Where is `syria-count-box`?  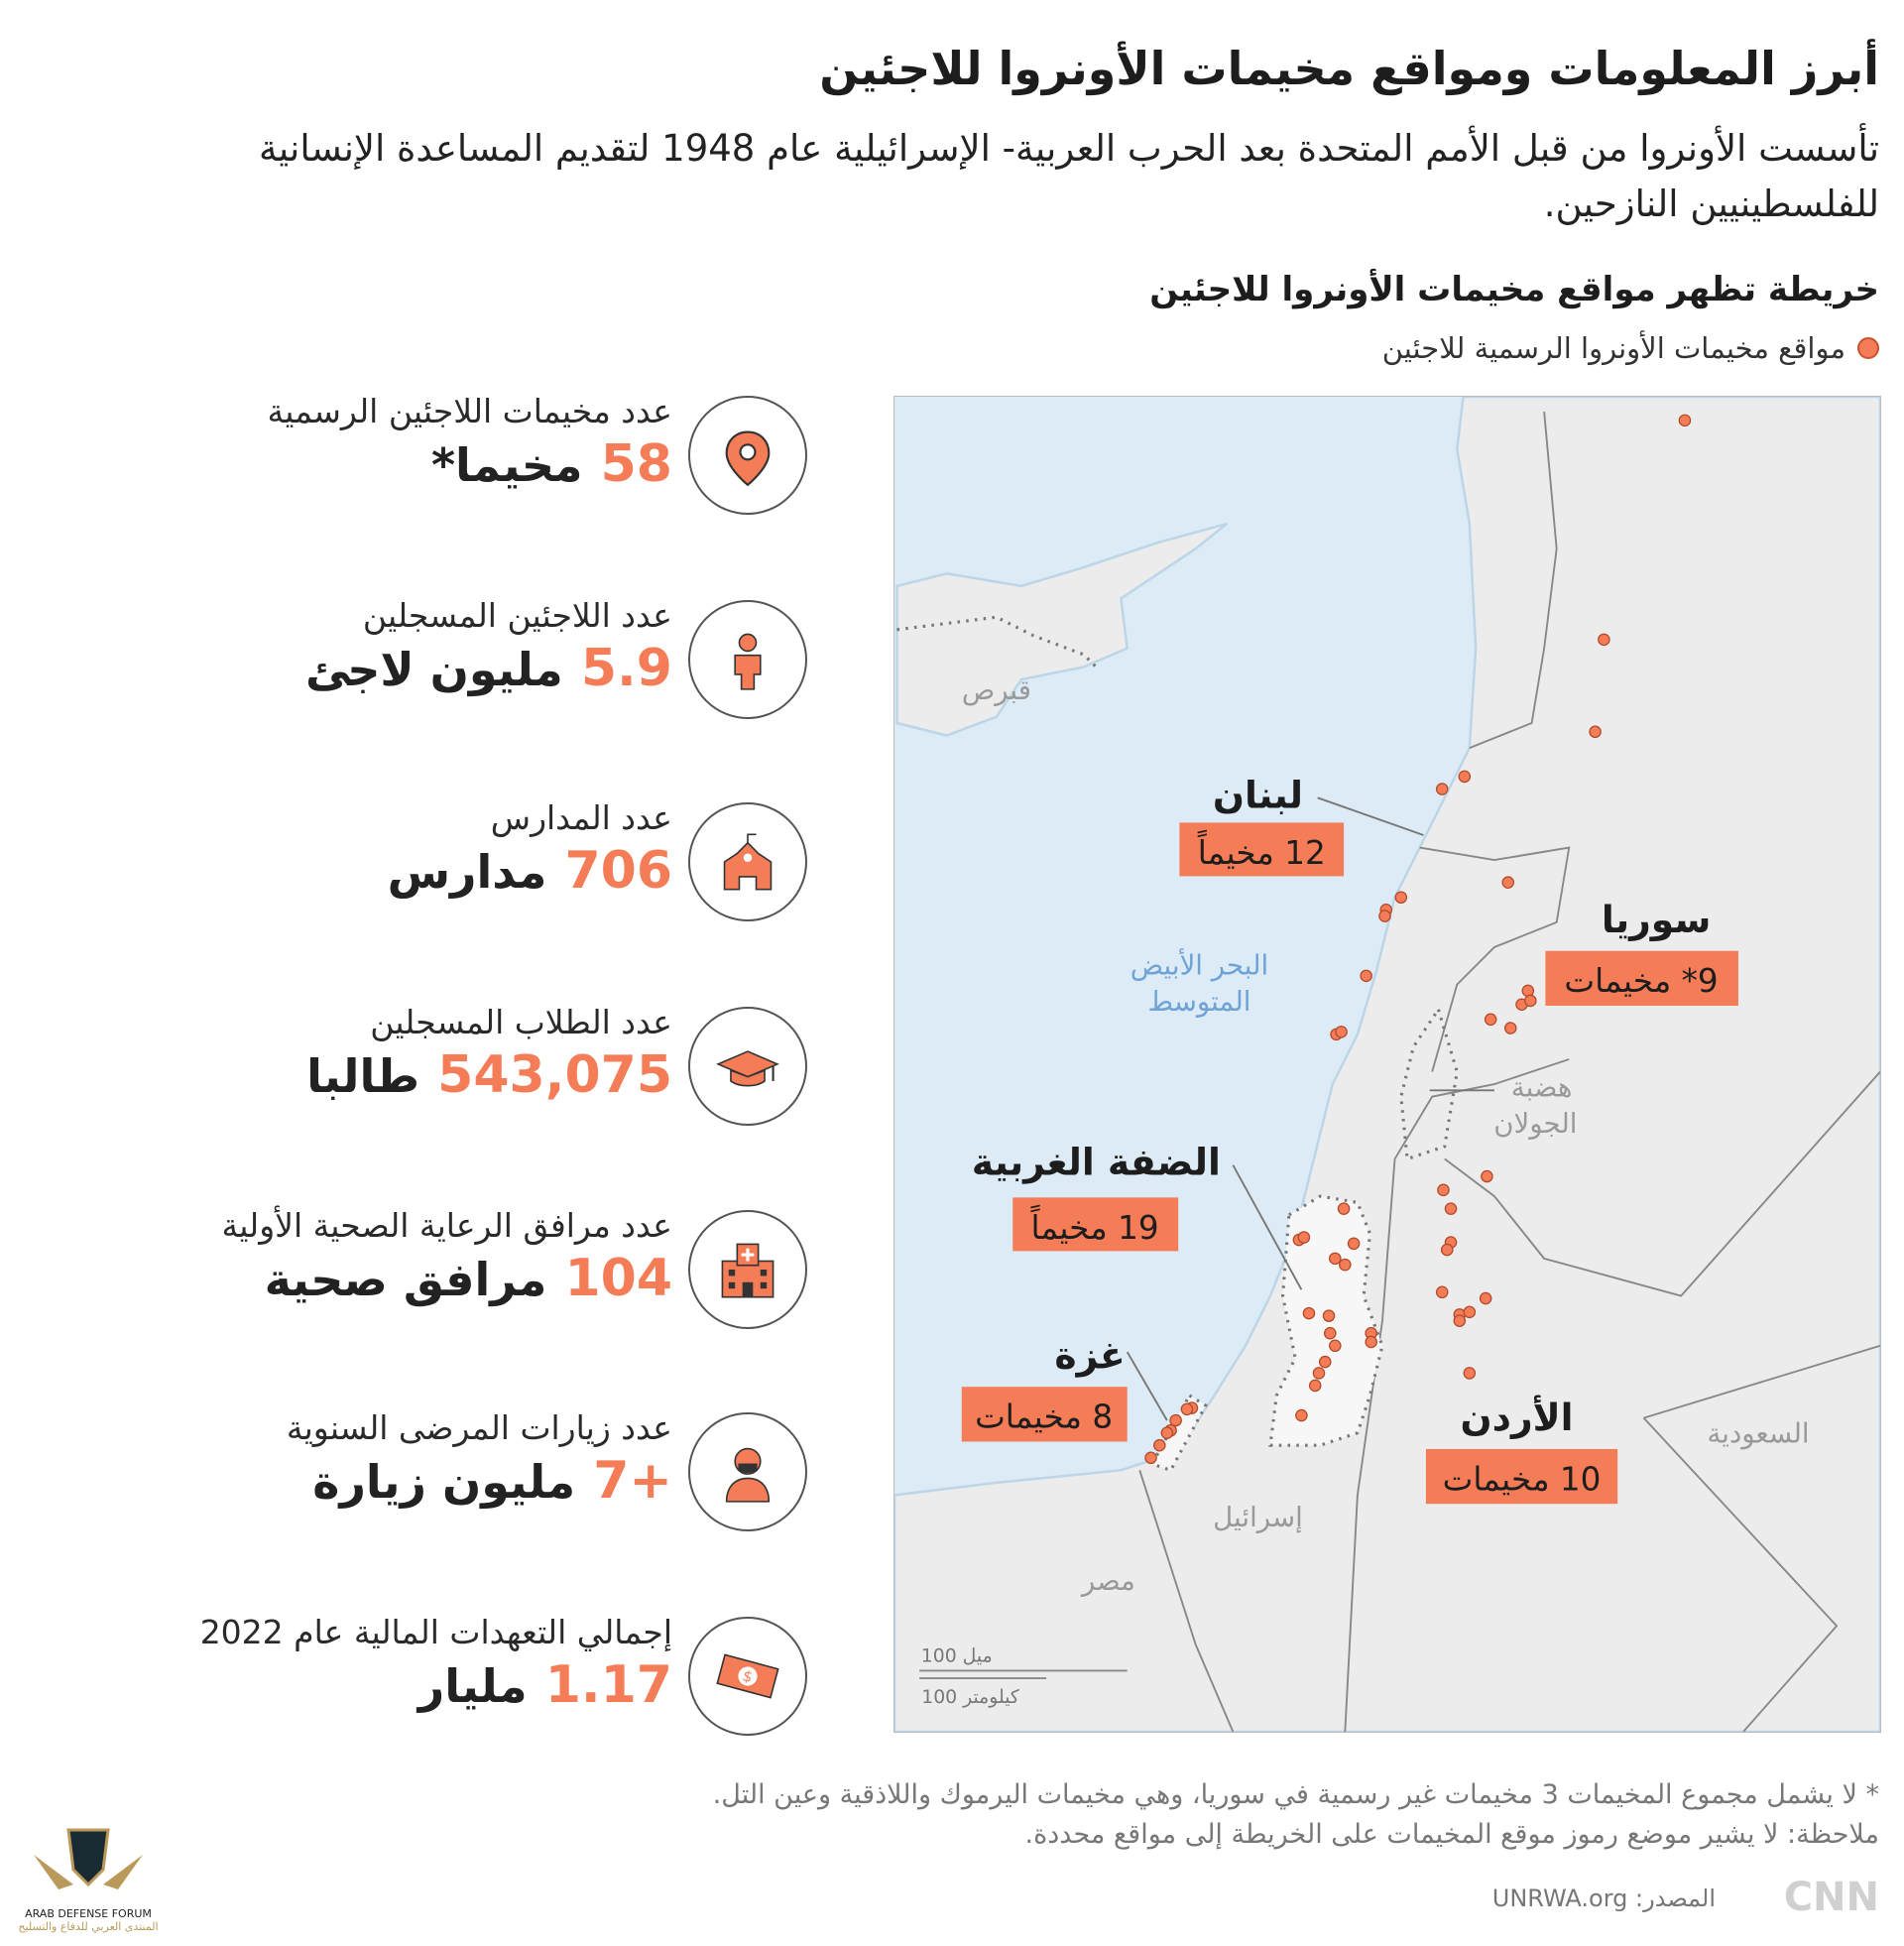
syria-count-box is located at coordinates (1641, 978).